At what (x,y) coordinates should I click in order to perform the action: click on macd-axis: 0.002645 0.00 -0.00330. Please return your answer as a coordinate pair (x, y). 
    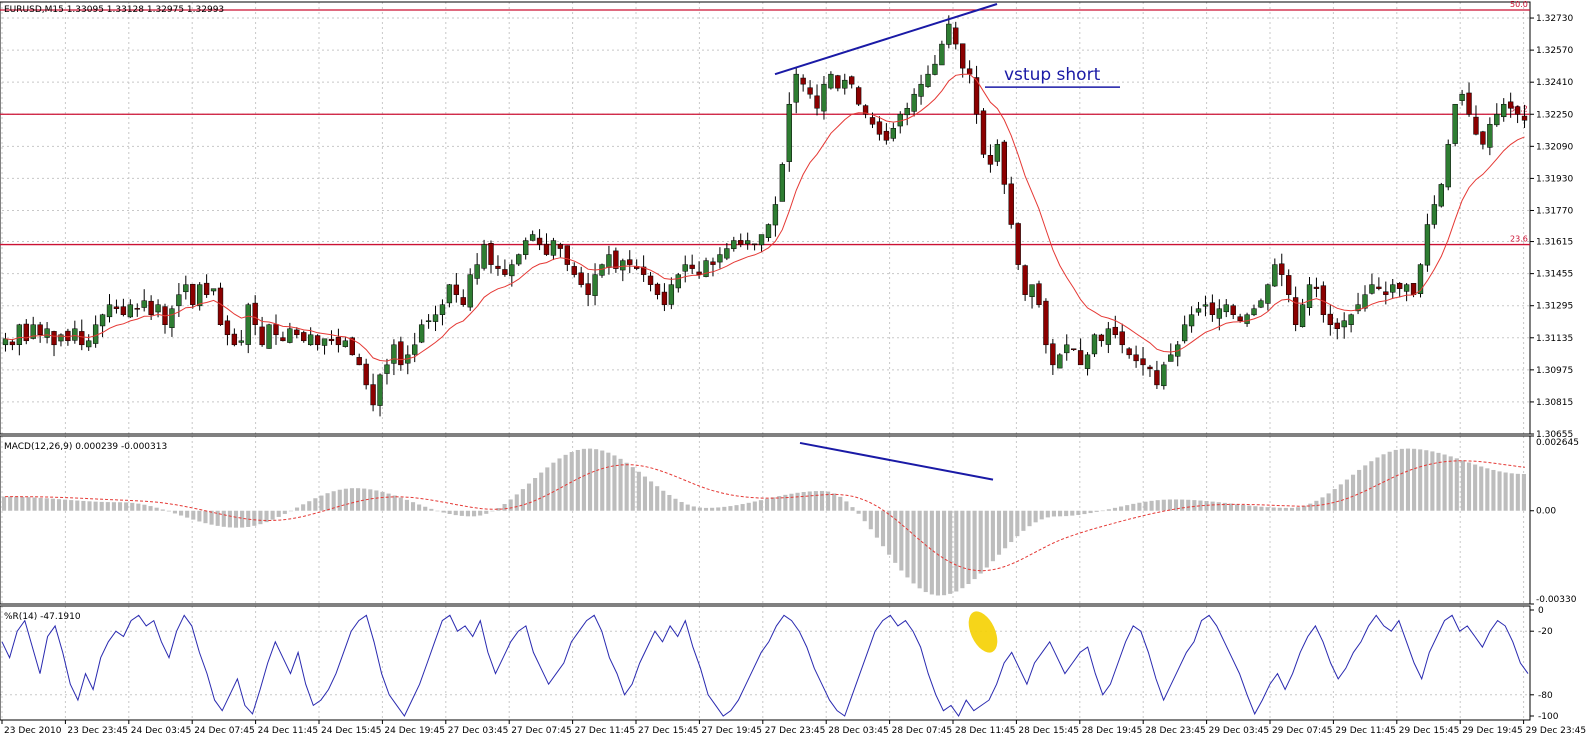
    Looking at the image, I should click on (1554, 520).